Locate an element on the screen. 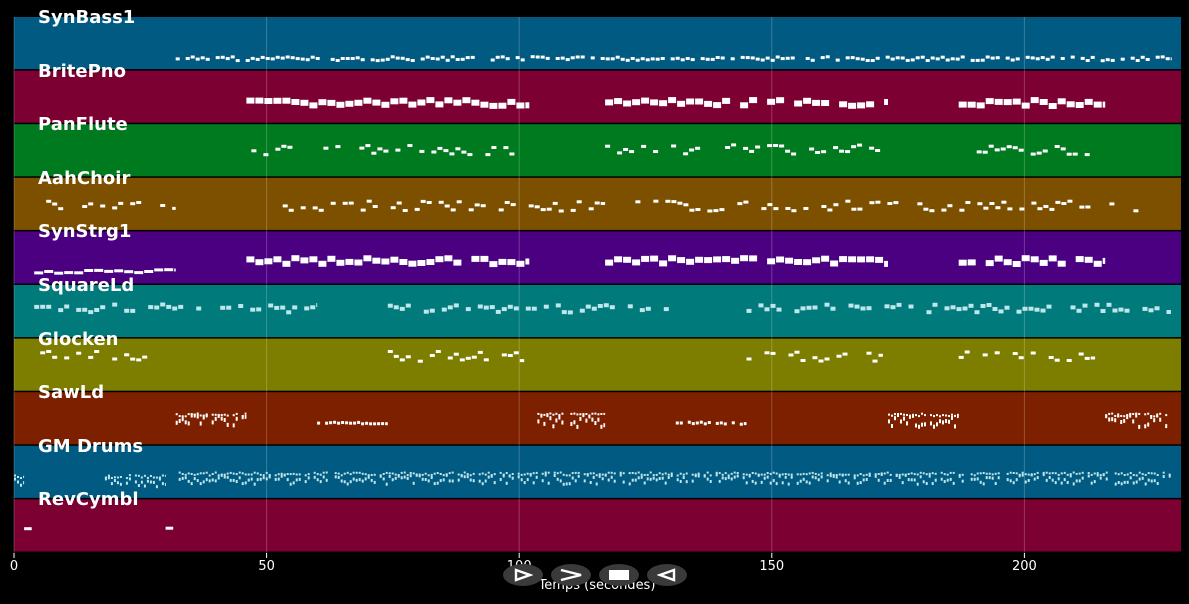  stop-button is located at coordinates (619, 575).